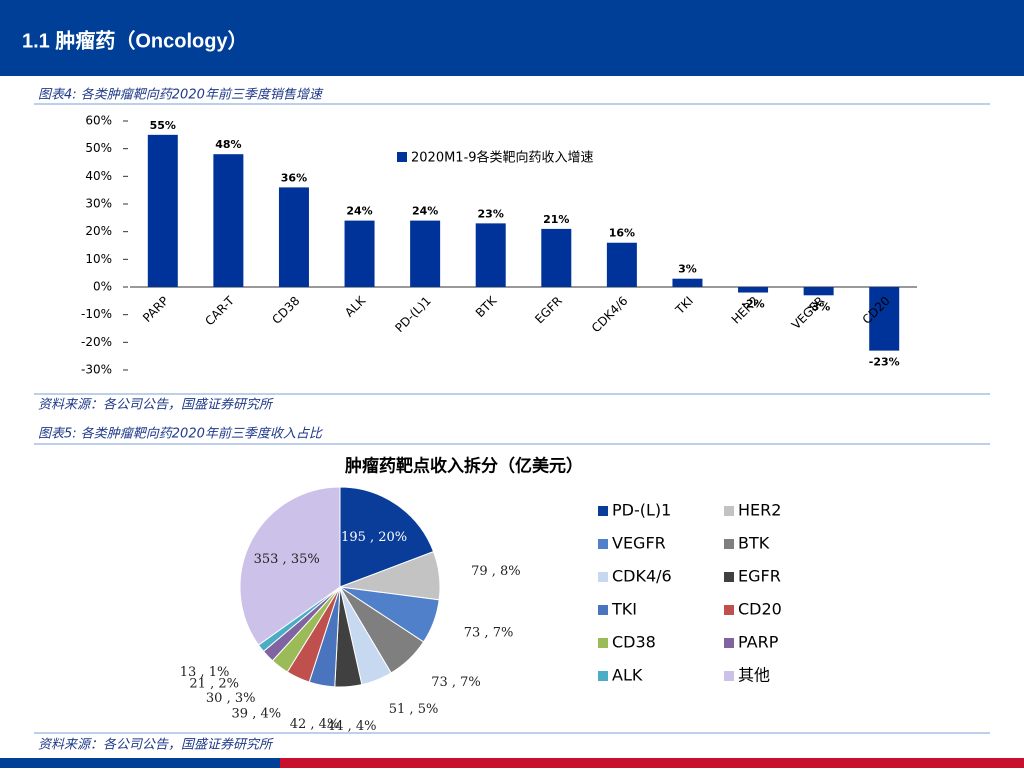  Describe the element at coordinates (687, 269) in the screenshot. I see `data-label: 3%` at that location.